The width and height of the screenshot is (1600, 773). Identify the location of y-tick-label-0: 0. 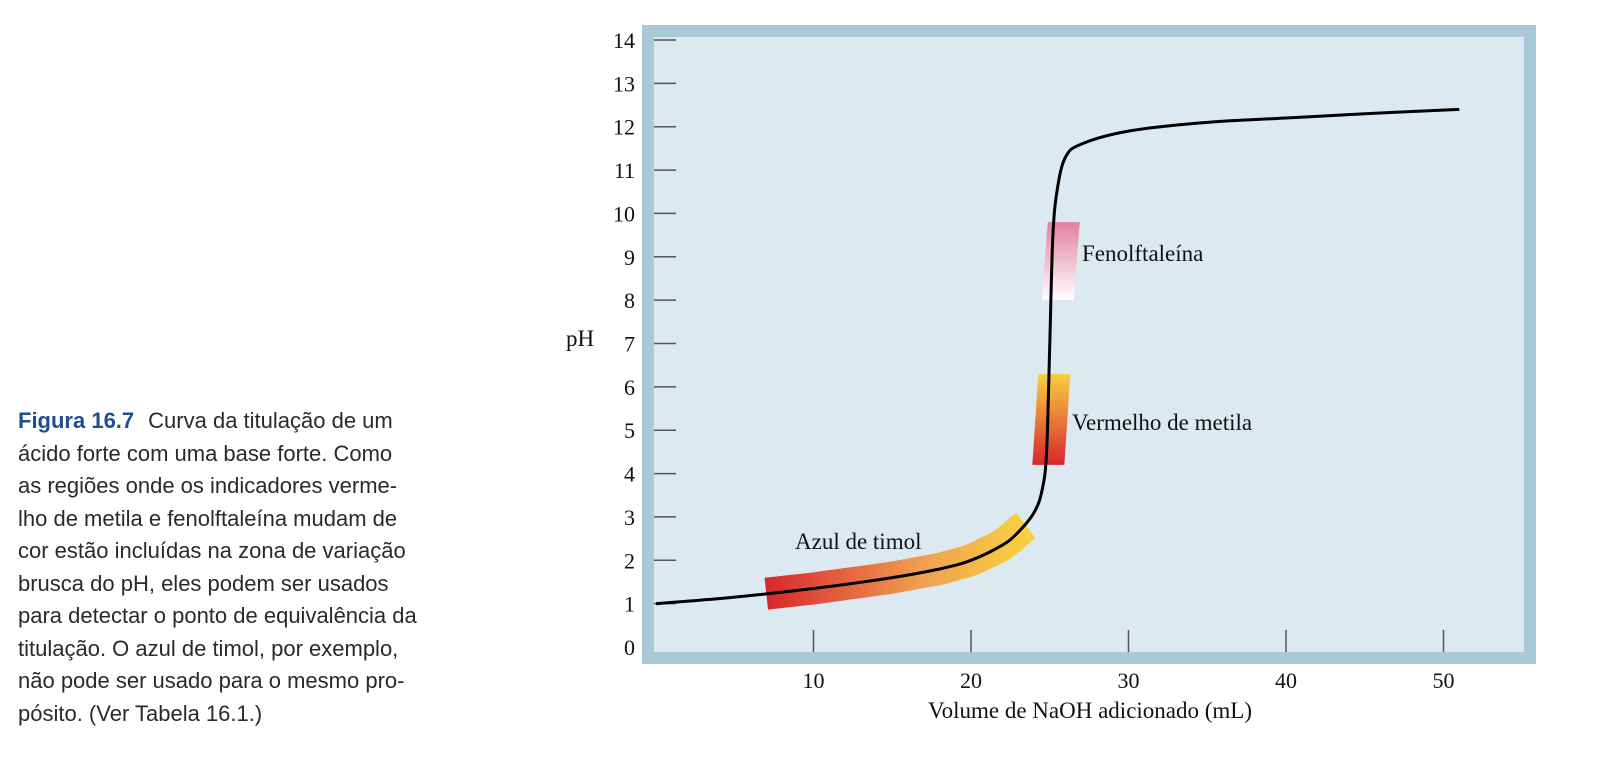
(629, 647).